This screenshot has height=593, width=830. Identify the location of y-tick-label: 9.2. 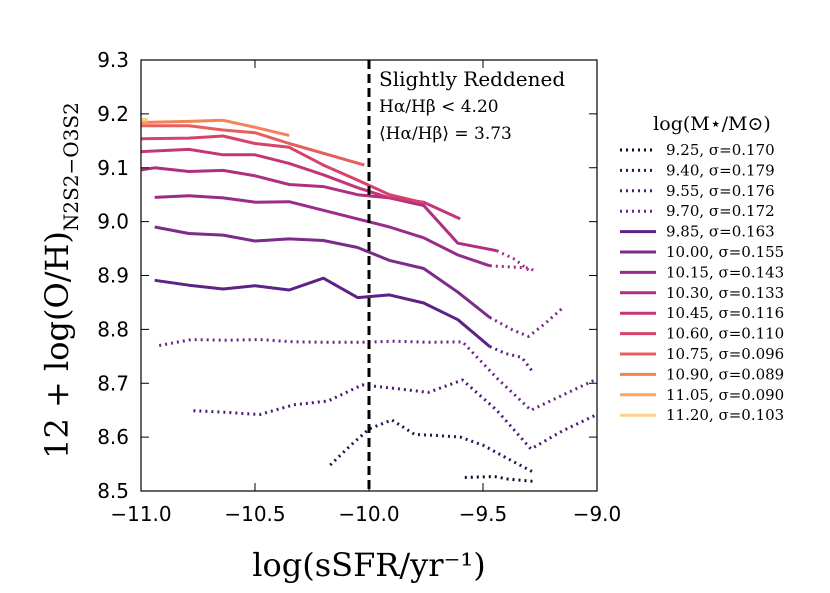
(113, 114).